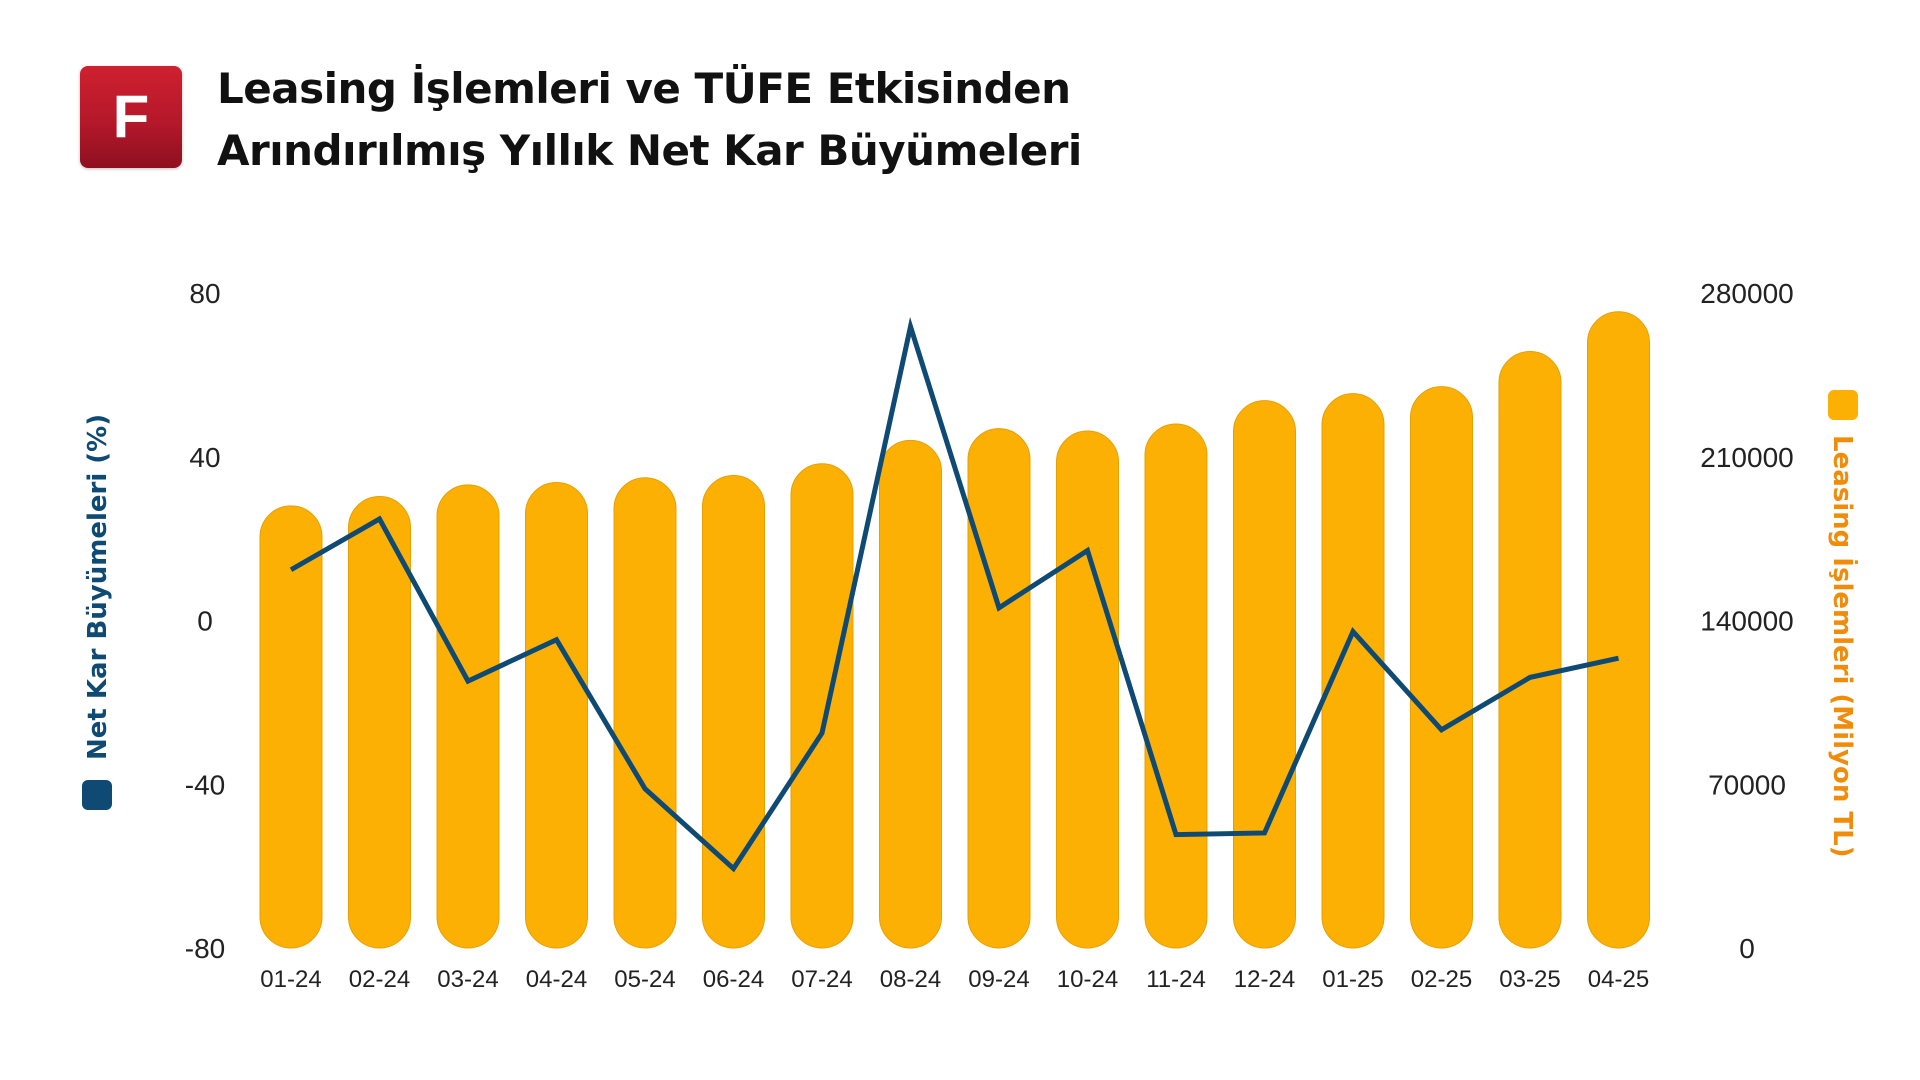 This screenshot has width=1920, height=1080. I want to click on right-tick-label: 140000, so click(1746, 621).